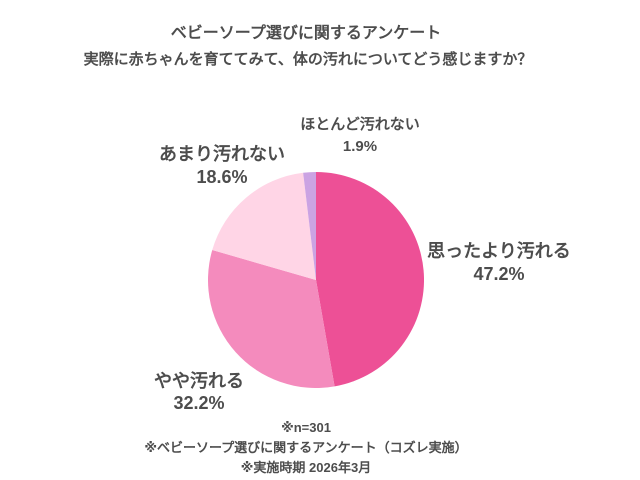  I want to click on footnote-source: ※ベビーソープ選びに関するアンケート（コズレ実施）, so click(306, 447).